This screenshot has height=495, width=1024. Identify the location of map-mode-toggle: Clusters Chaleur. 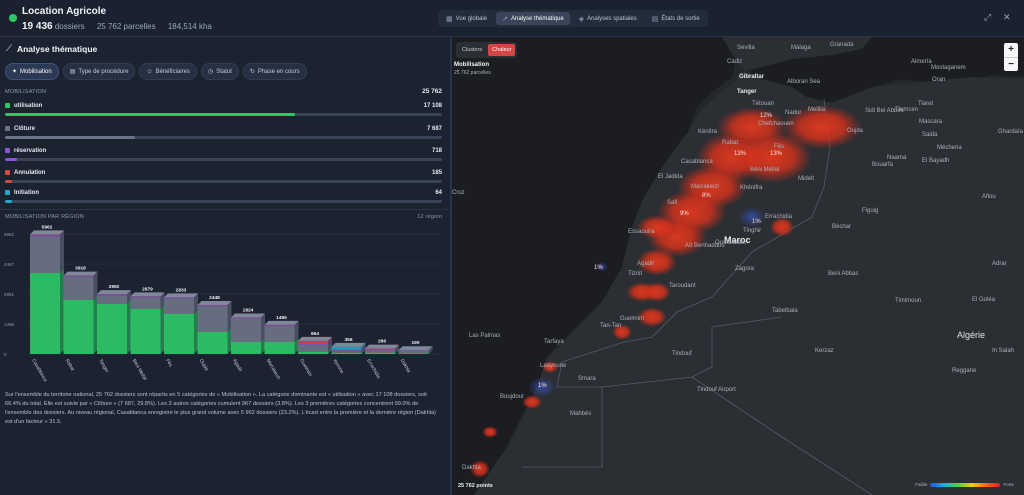
(487, 50).